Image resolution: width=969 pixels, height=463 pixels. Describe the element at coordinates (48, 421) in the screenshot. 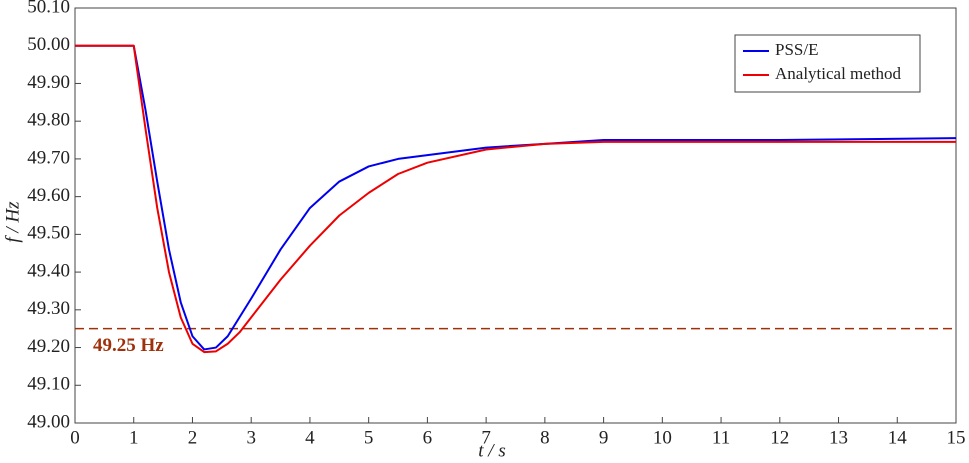

I see `y-tick-label: 49.00` at that location.